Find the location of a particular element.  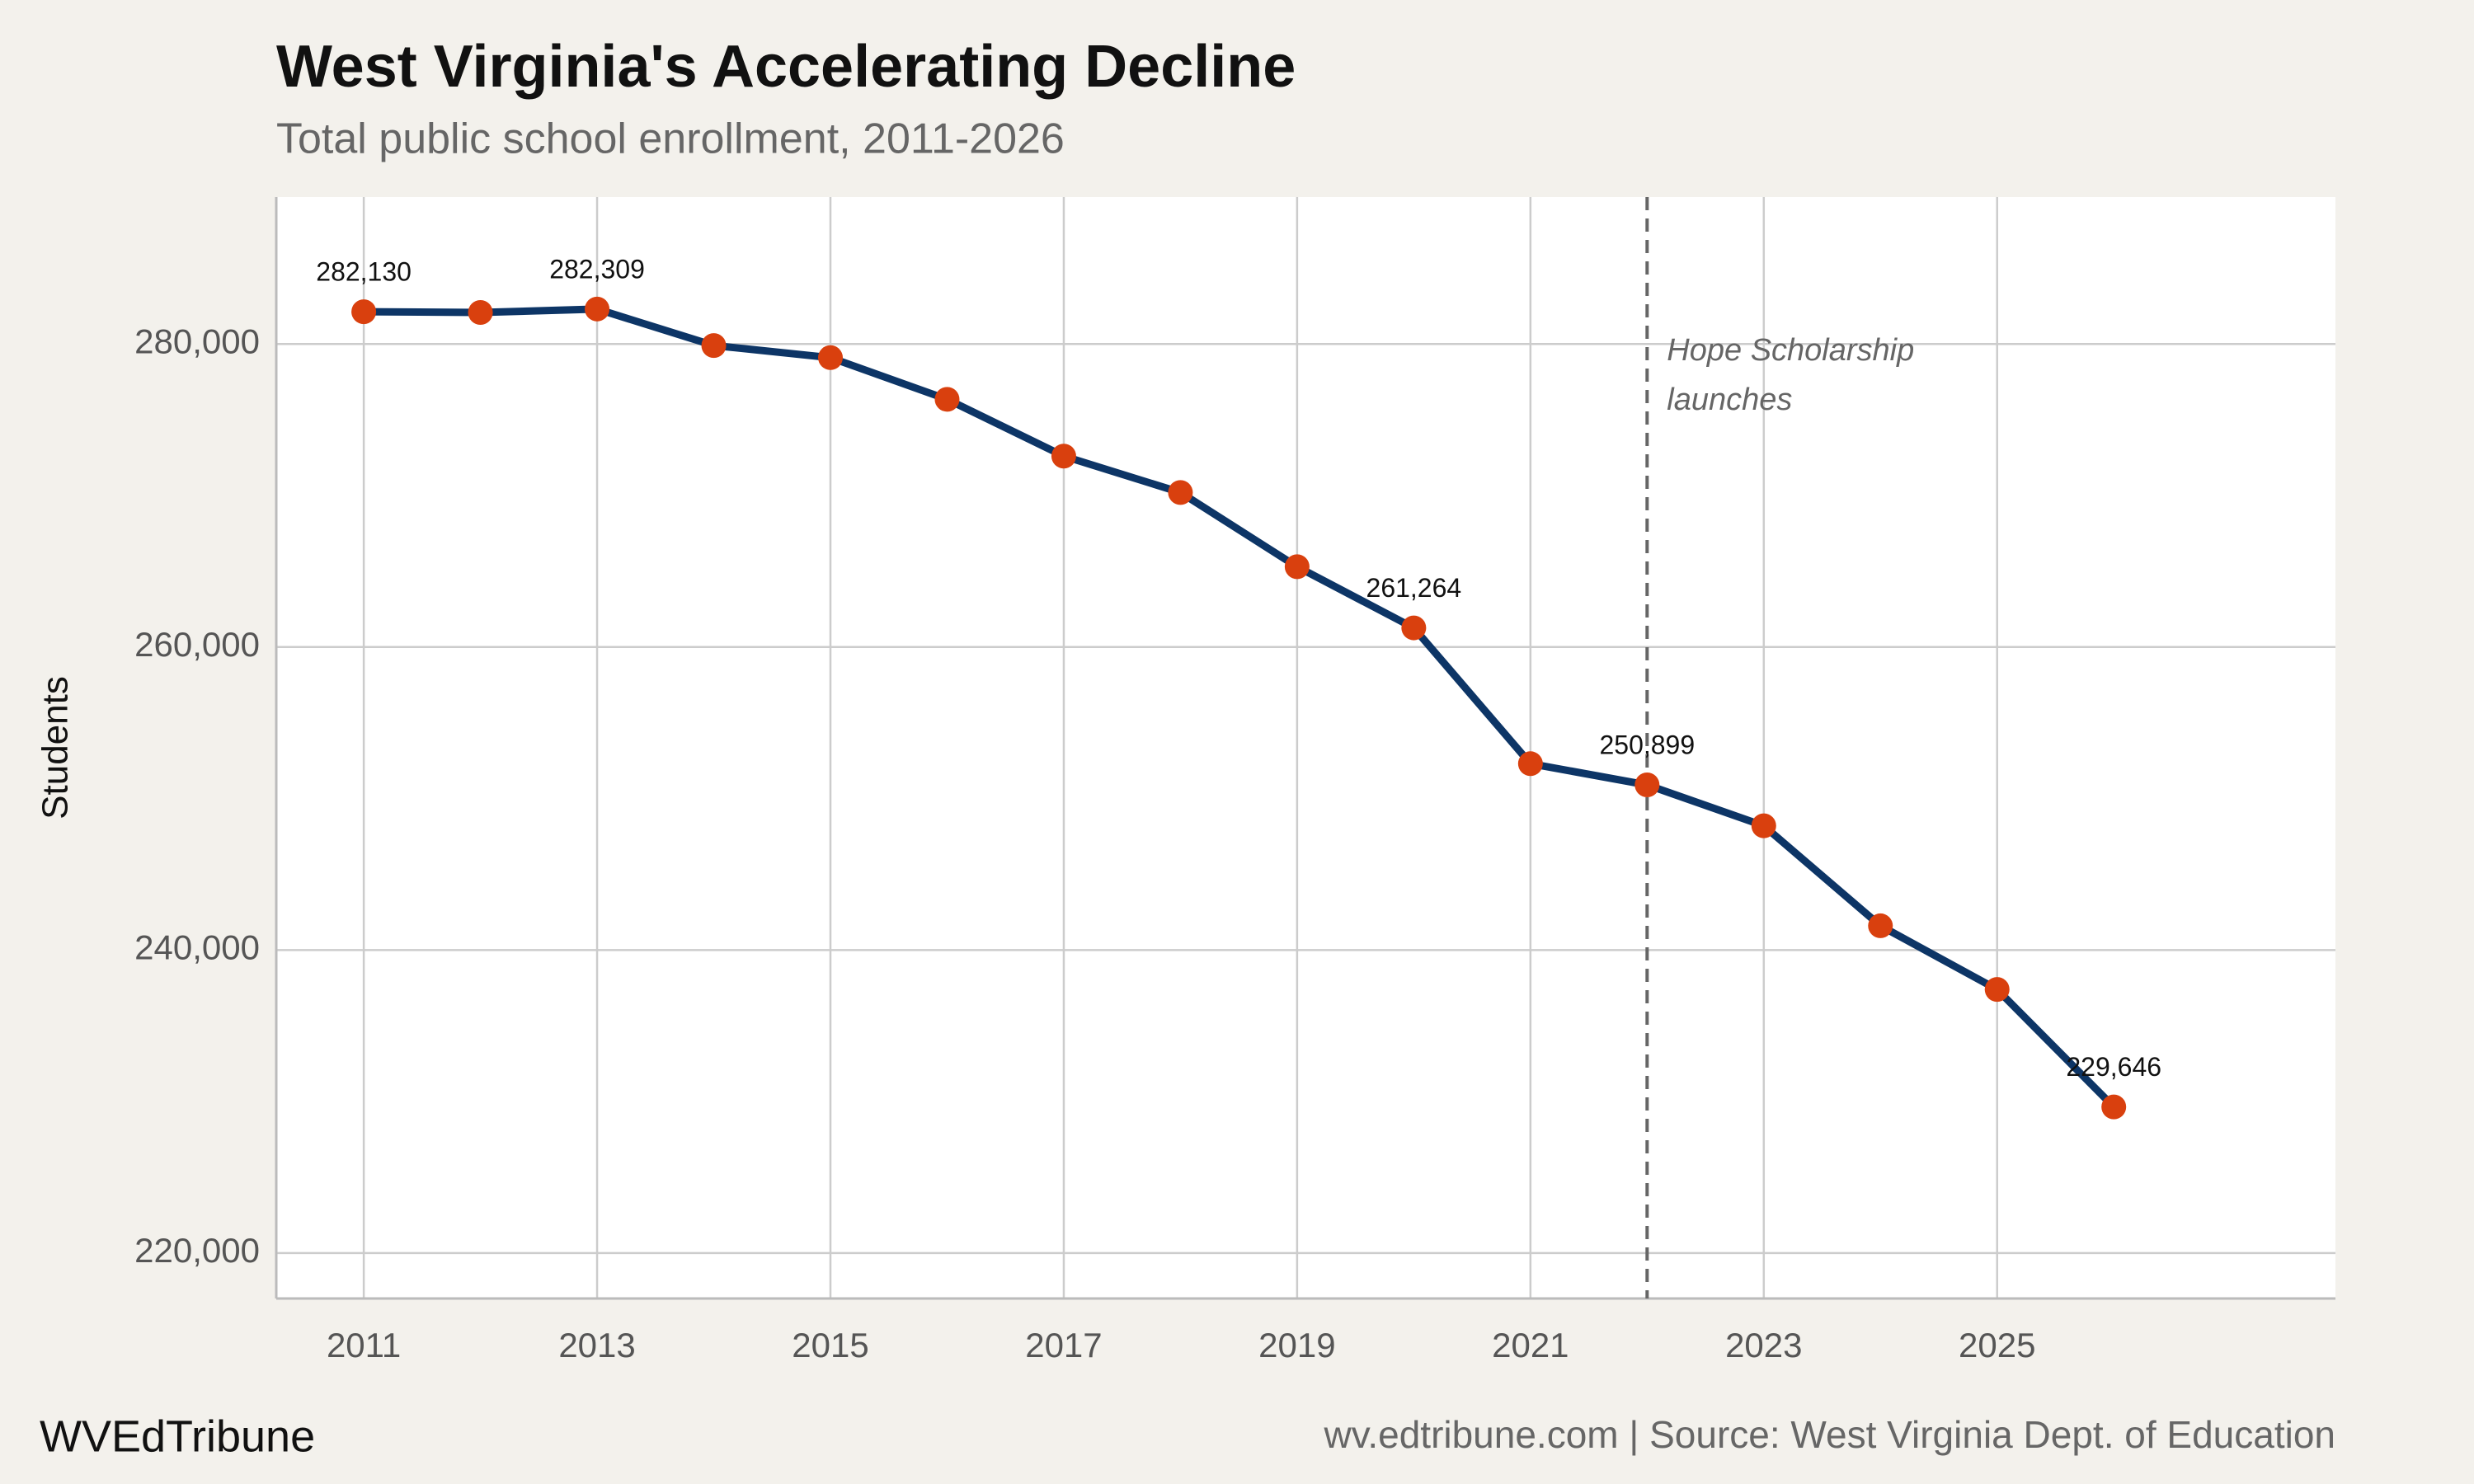

x-tick-label: 2023 is located at coordinates (1763, 1345).